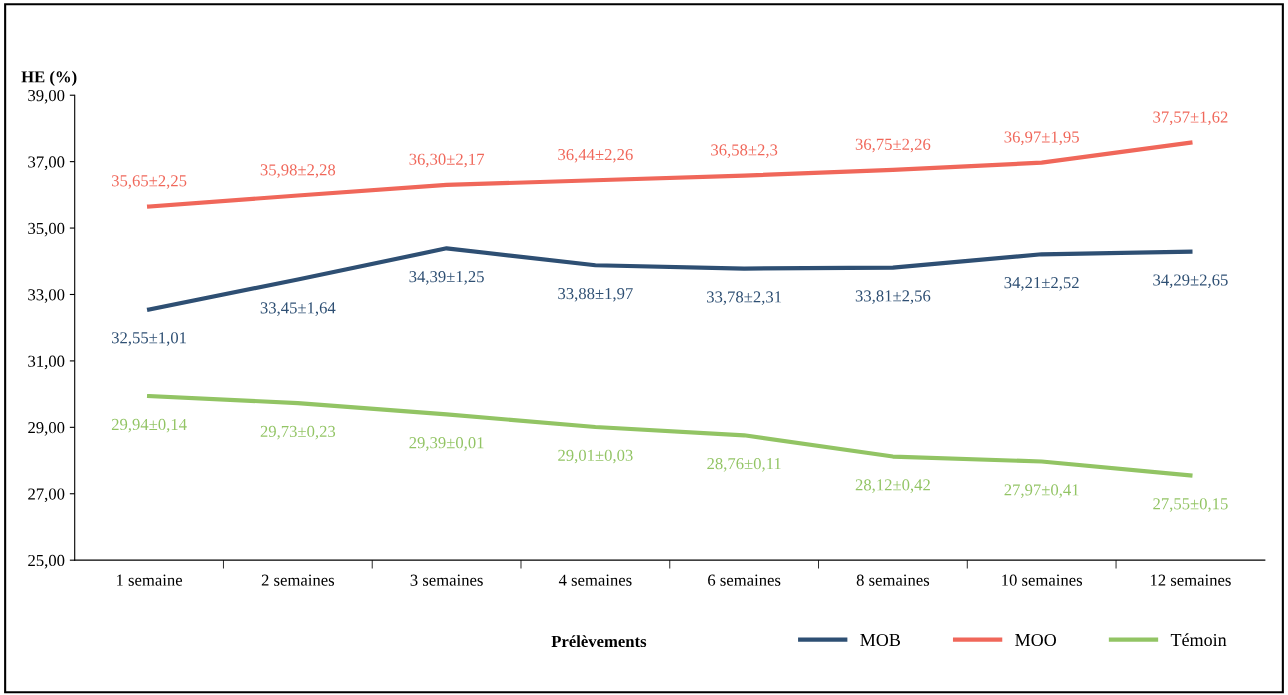 The height and width of the screenshot is (695, 1288). What do you see at coordinates (1190, 580) in the screenshot?
I see `x-tick-label: 12 semaines` at bounding box center [1190, 580].